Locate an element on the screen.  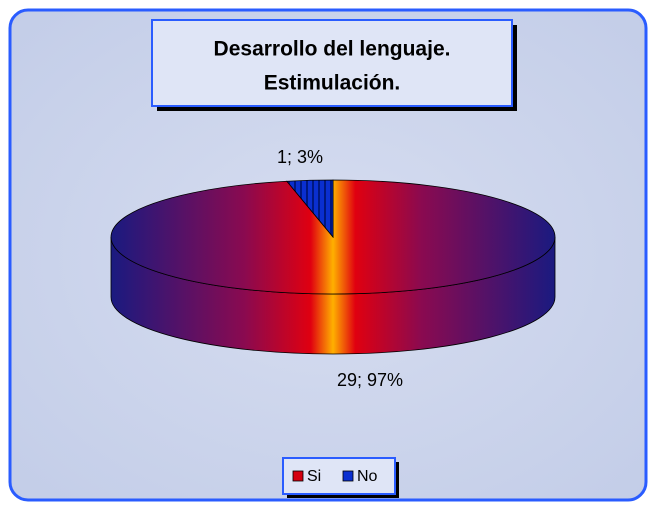
title-box is located at coordinates (332, 63).